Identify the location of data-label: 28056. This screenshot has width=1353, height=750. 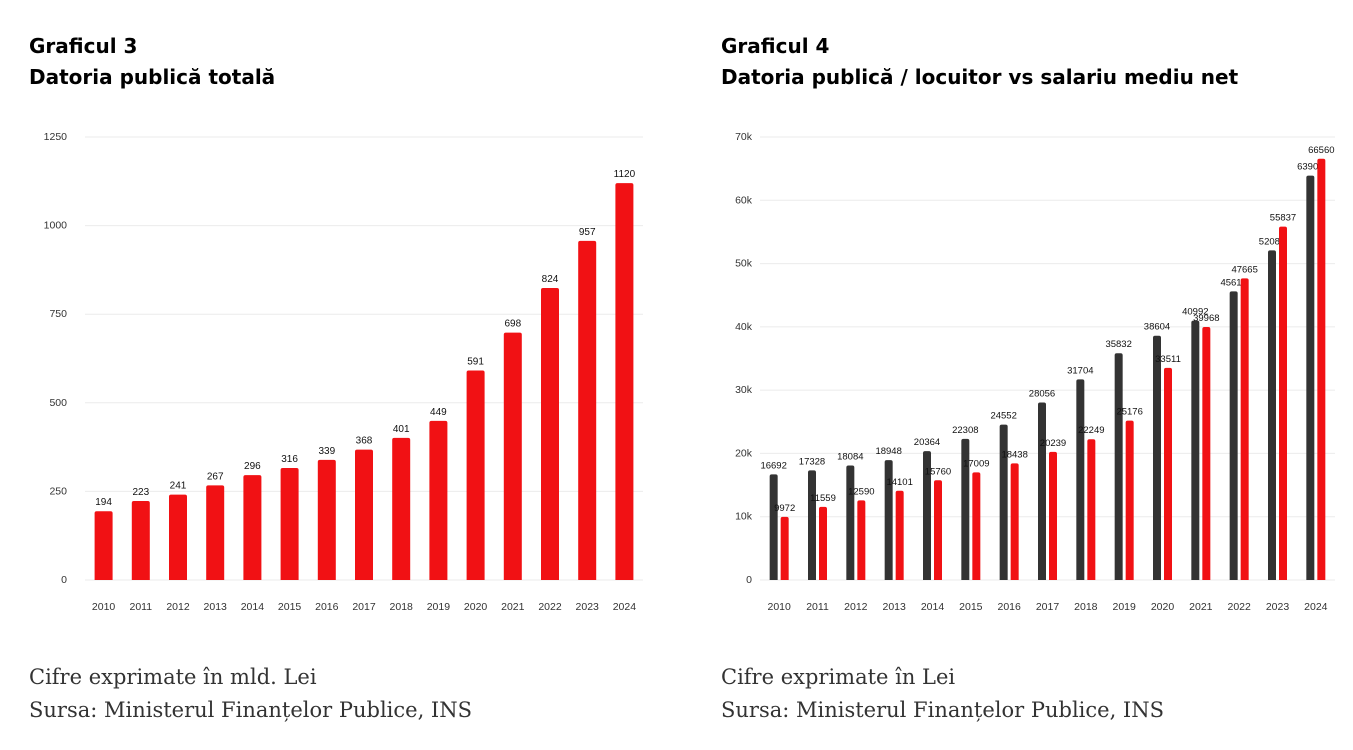
(1042, 393).